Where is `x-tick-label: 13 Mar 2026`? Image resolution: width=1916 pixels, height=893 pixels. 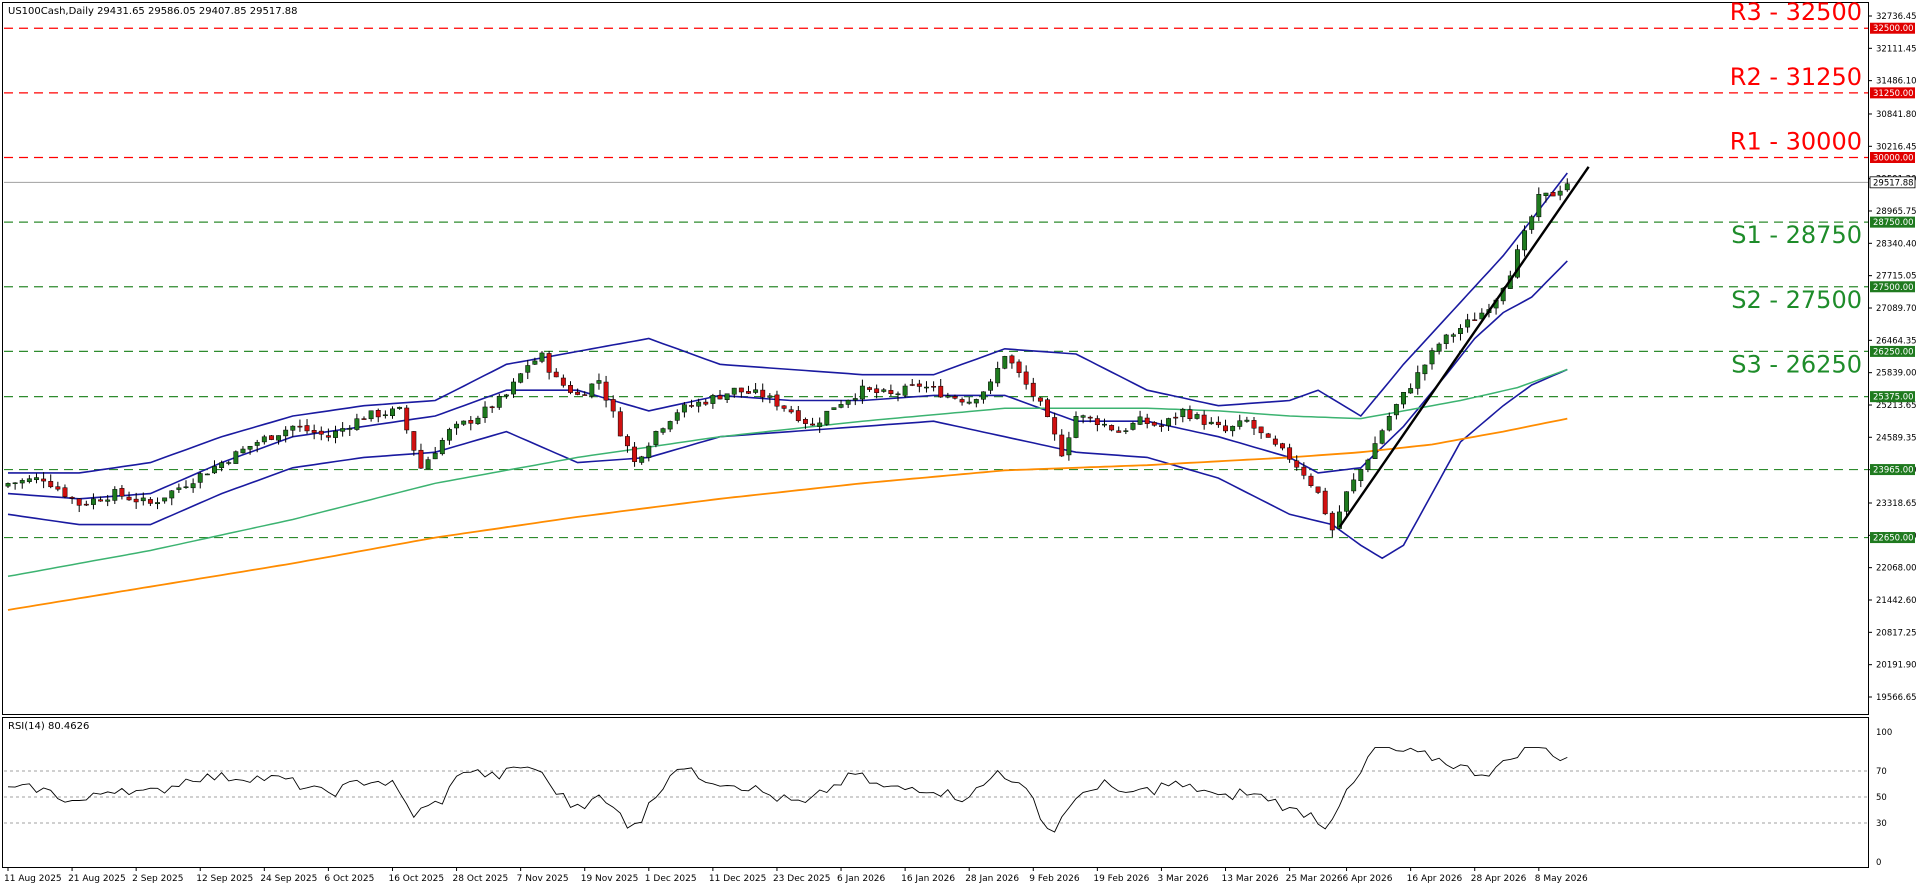
x-tick-label: 13 Mar 2026 is located at coordinates (1250, 879).